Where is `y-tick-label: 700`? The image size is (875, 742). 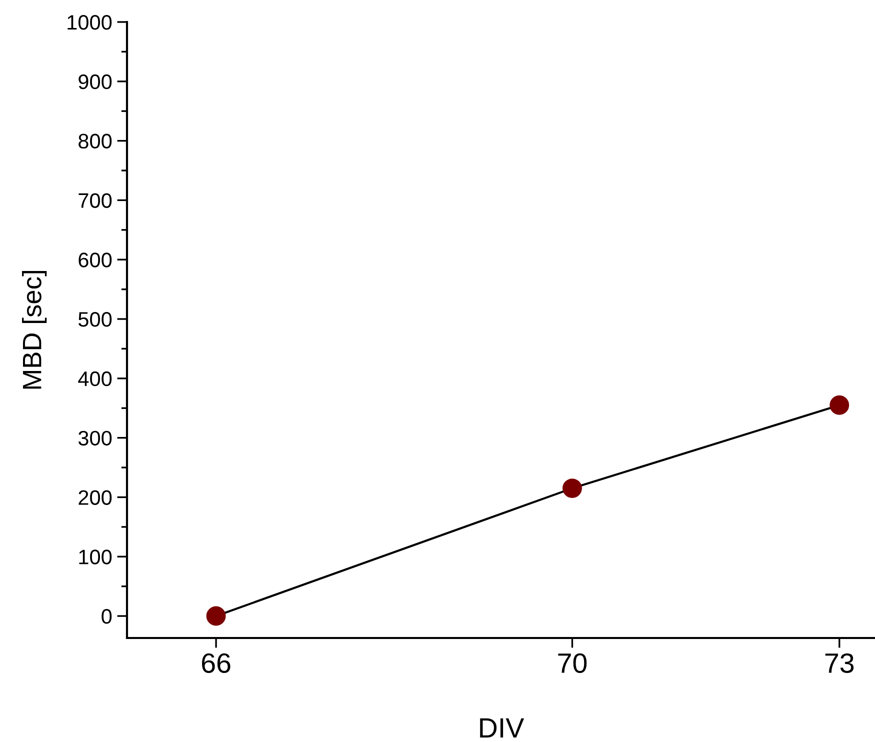
y-tick-label: 700 is located at coordinates (95, 200).